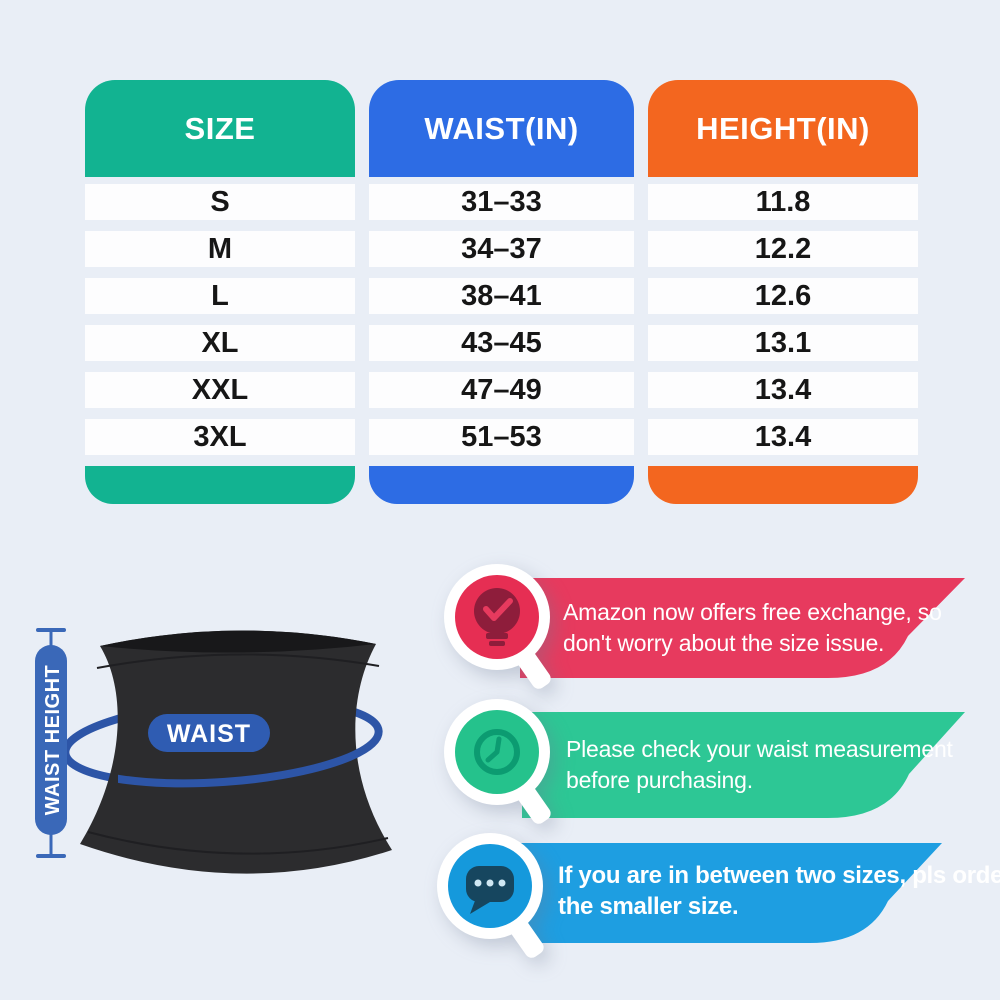 Image resolution: width=1000 pixels, height=1000 pixels. Describe the element at coordinates (501, 249) in the screenshot. I see `waist-cell: 34–37` at that location.